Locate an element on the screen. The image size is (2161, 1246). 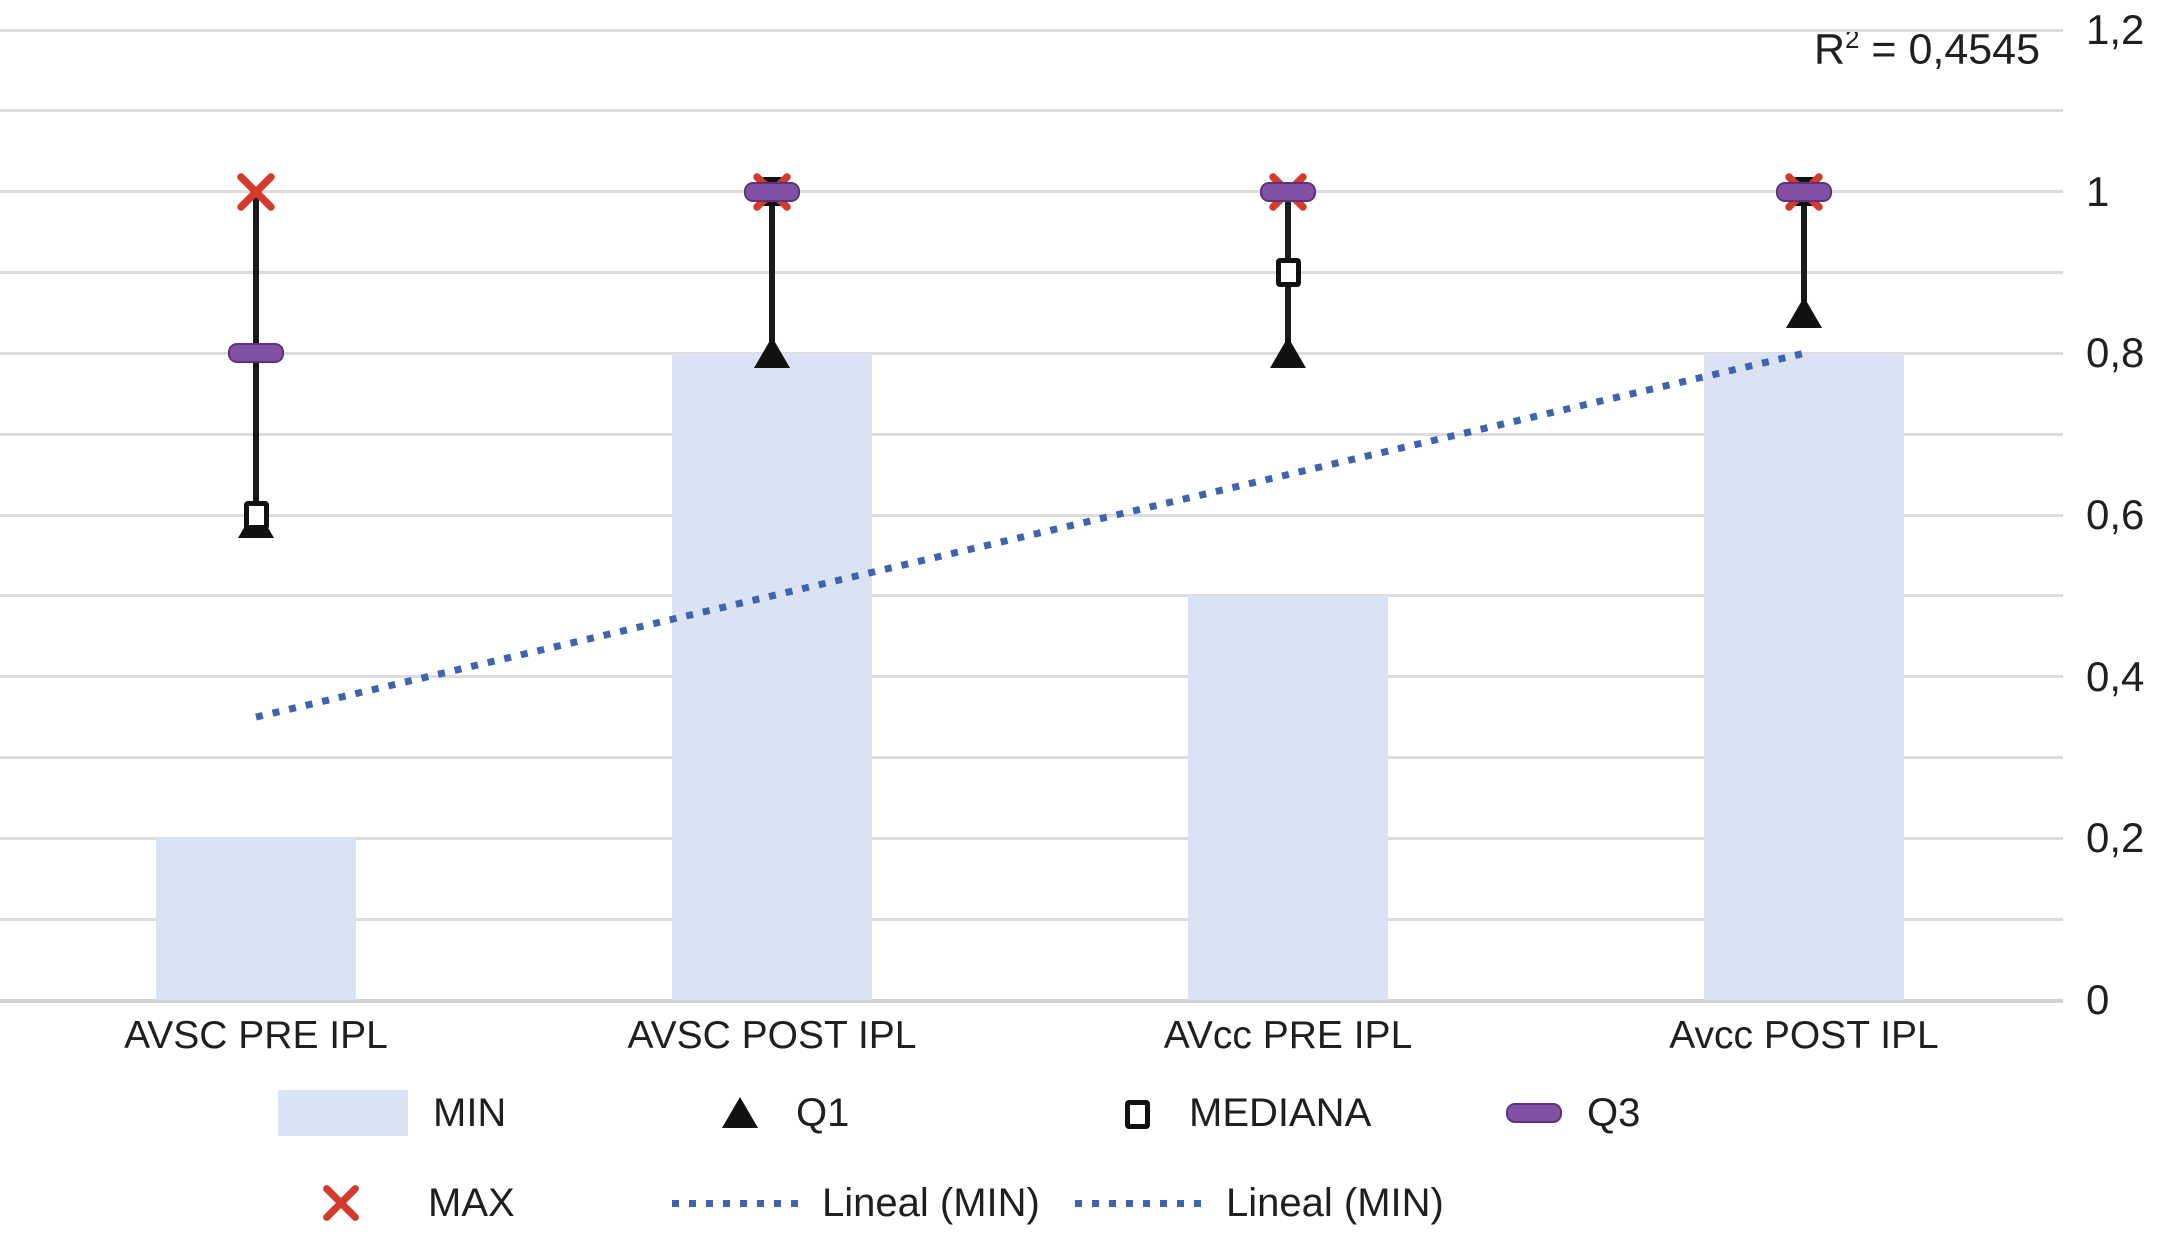
y-axis-tick-label: 1,2 is located at coordinates (2115, 29).